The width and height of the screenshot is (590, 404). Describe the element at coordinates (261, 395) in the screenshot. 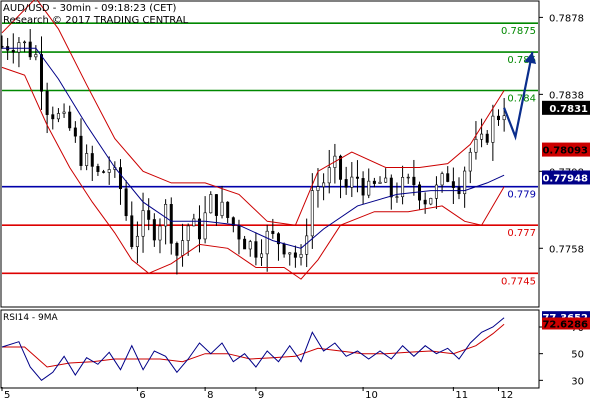

I see `x-tick-label: 9` at that location.